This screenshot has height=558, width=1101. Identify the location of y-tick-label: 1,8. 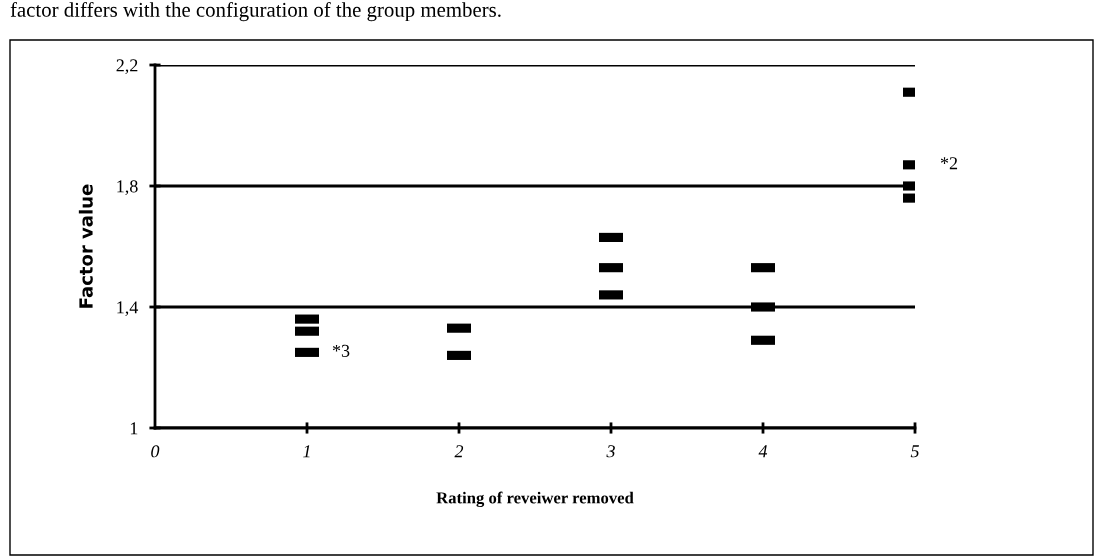
(127, 188).